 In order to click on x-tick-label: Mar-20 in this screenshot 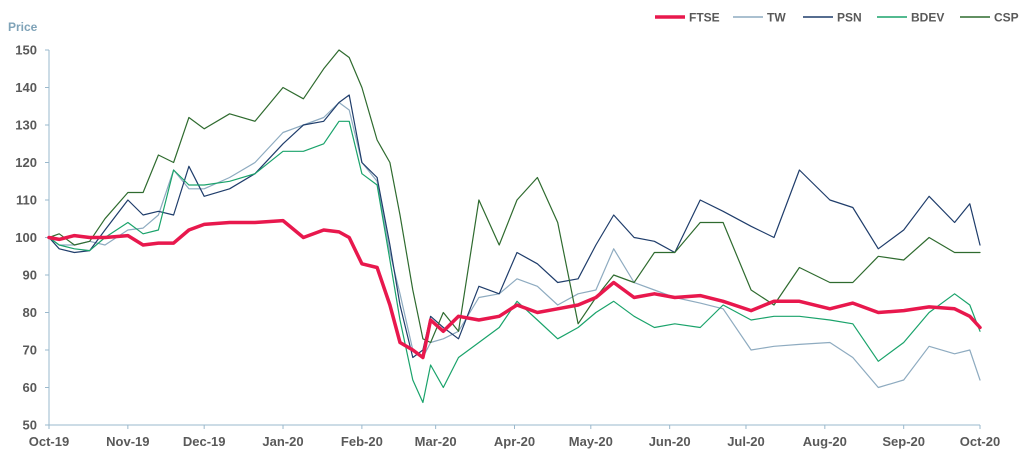, I will do `click(436, 441)`.